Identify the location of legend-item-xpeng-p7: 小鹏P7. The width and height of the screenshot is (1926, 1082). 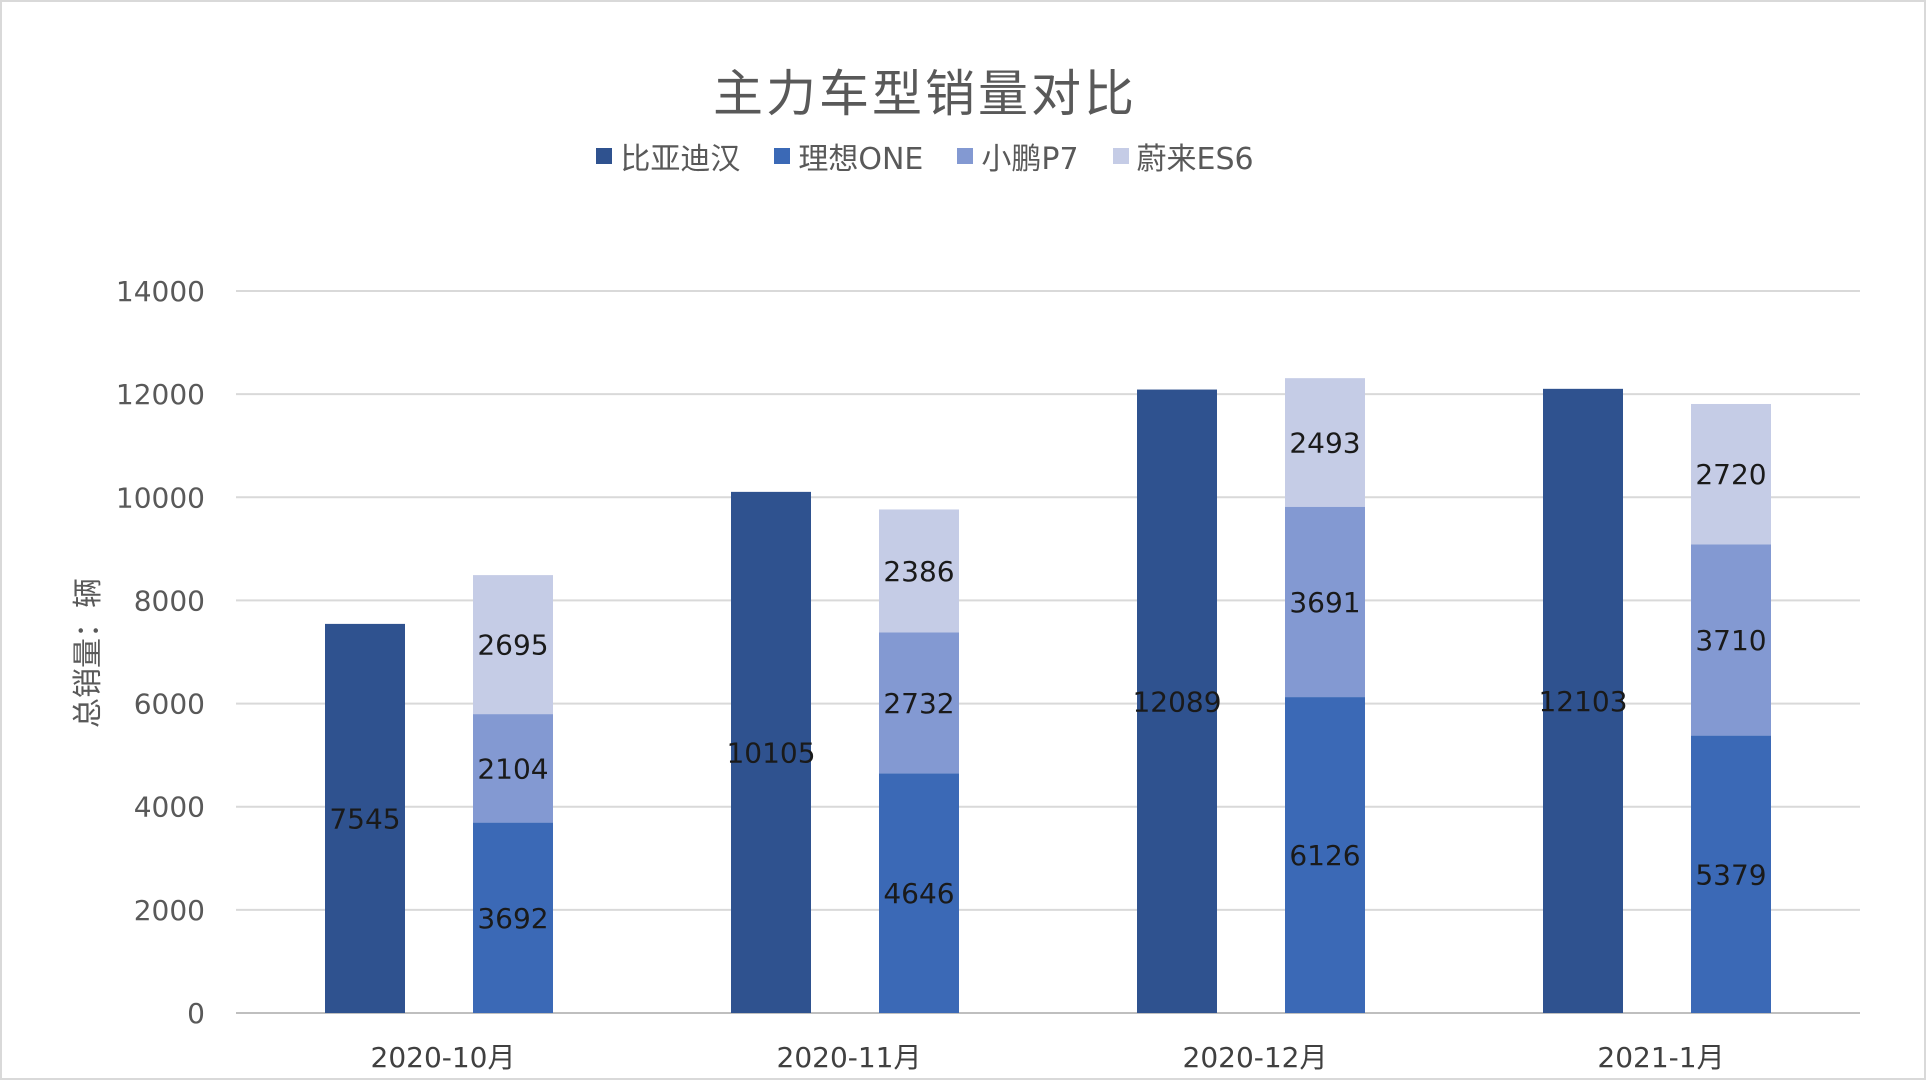
(1018, 156).